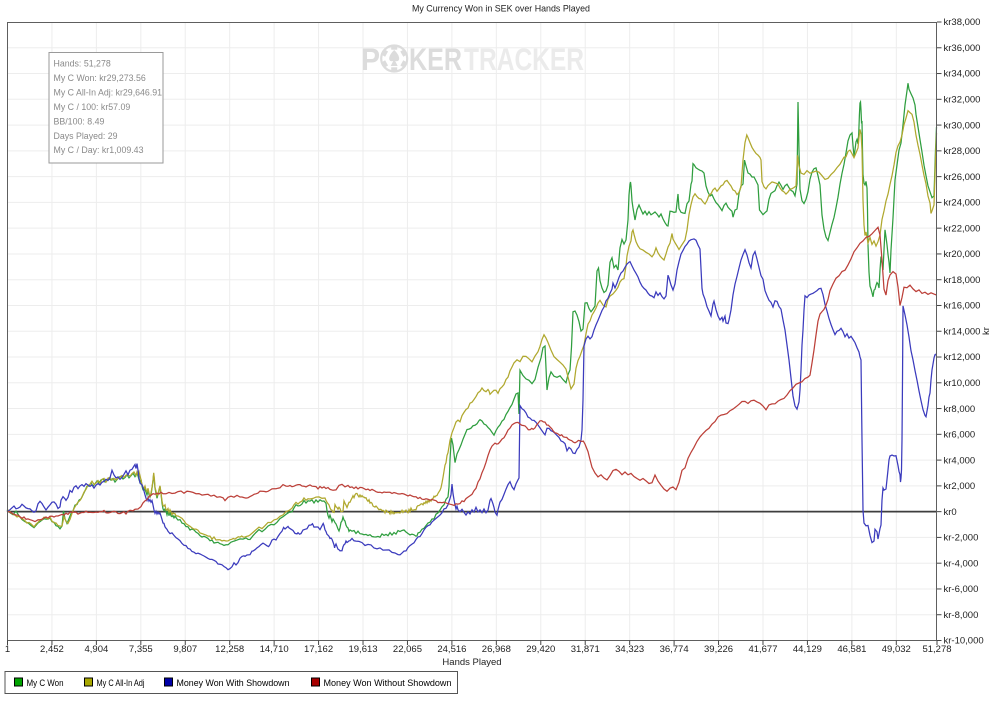 This screenshot has width=1000, height=705. Describe the element at coordinates (962, 331) in the screenshot. I see `svg-text: kr14,000` at that location.